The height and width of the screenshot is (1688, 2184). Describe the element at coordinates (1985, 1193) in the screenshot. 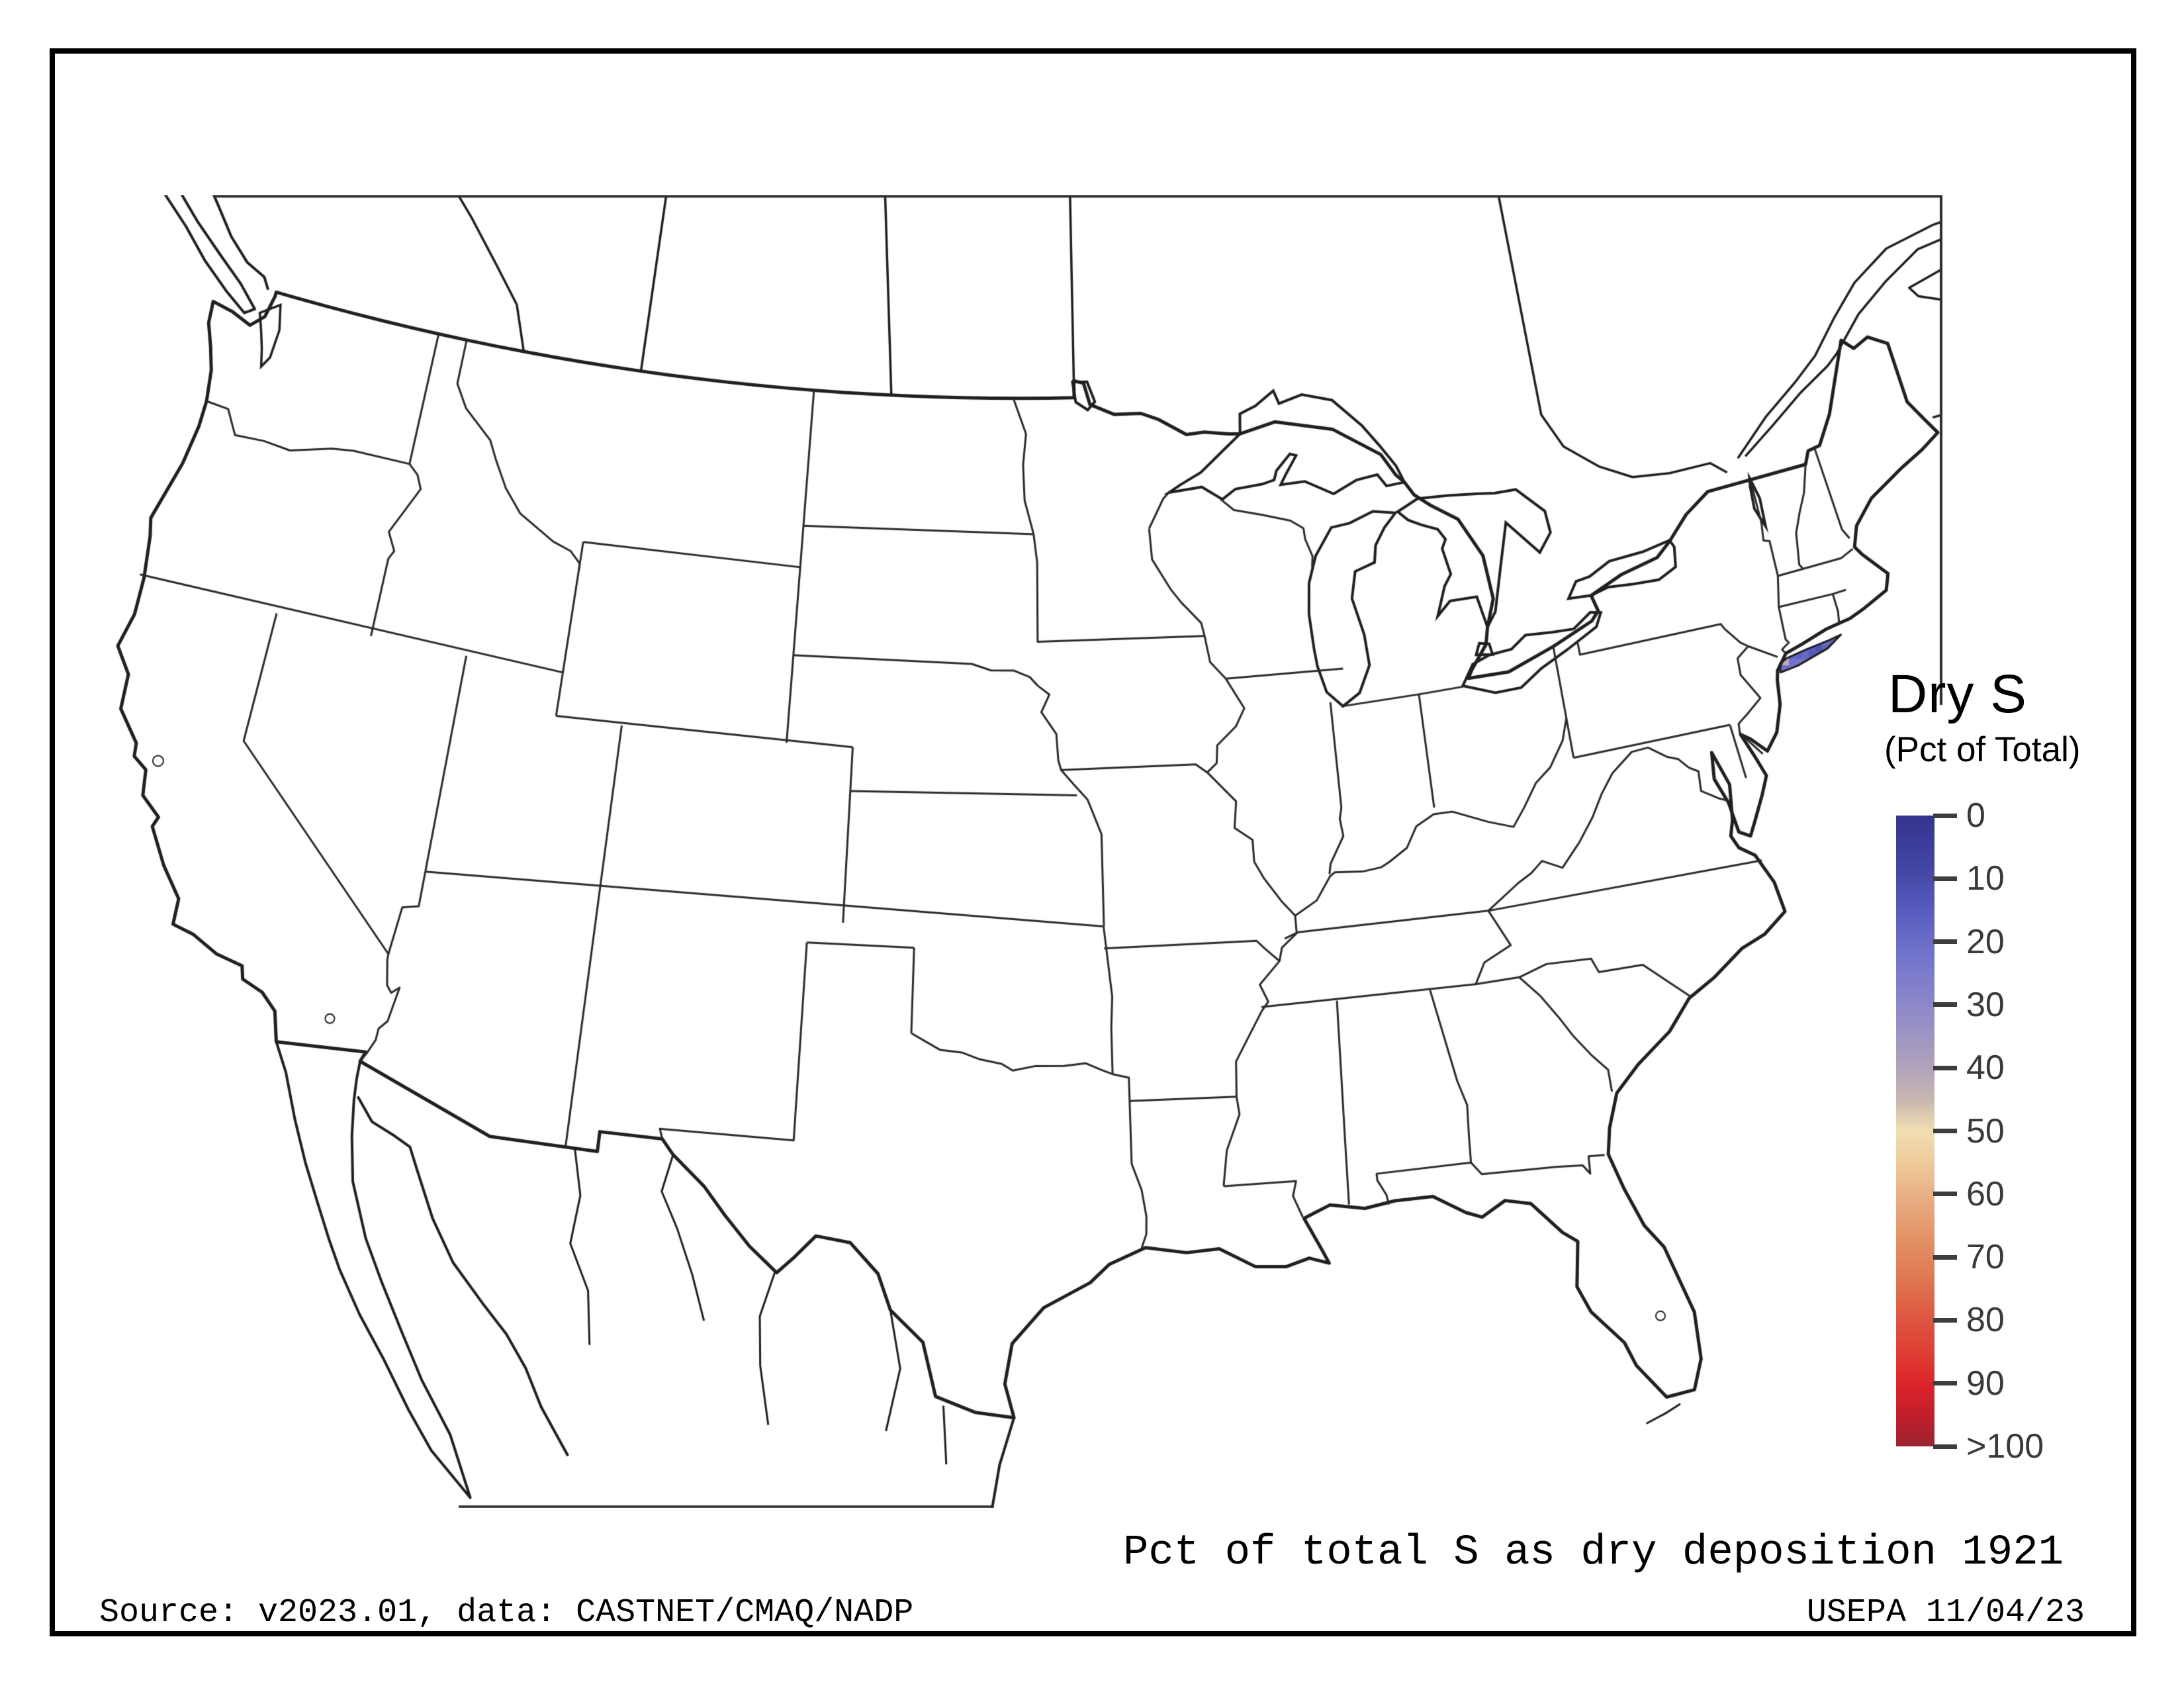

I see `colorbar-tick-label: 60` at that location.